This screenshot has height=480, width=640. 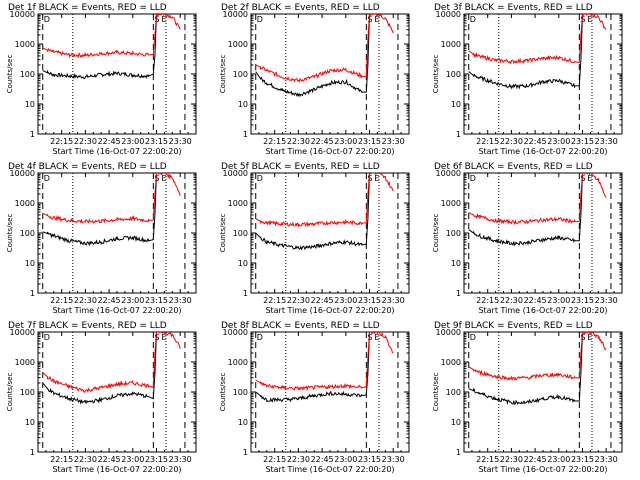 What do you see at coordinates (300, 326) in the screenshot?
I see `panel-title: Det 8f BLACK = Events, RED = LLD` at bounding box center [300, 326].